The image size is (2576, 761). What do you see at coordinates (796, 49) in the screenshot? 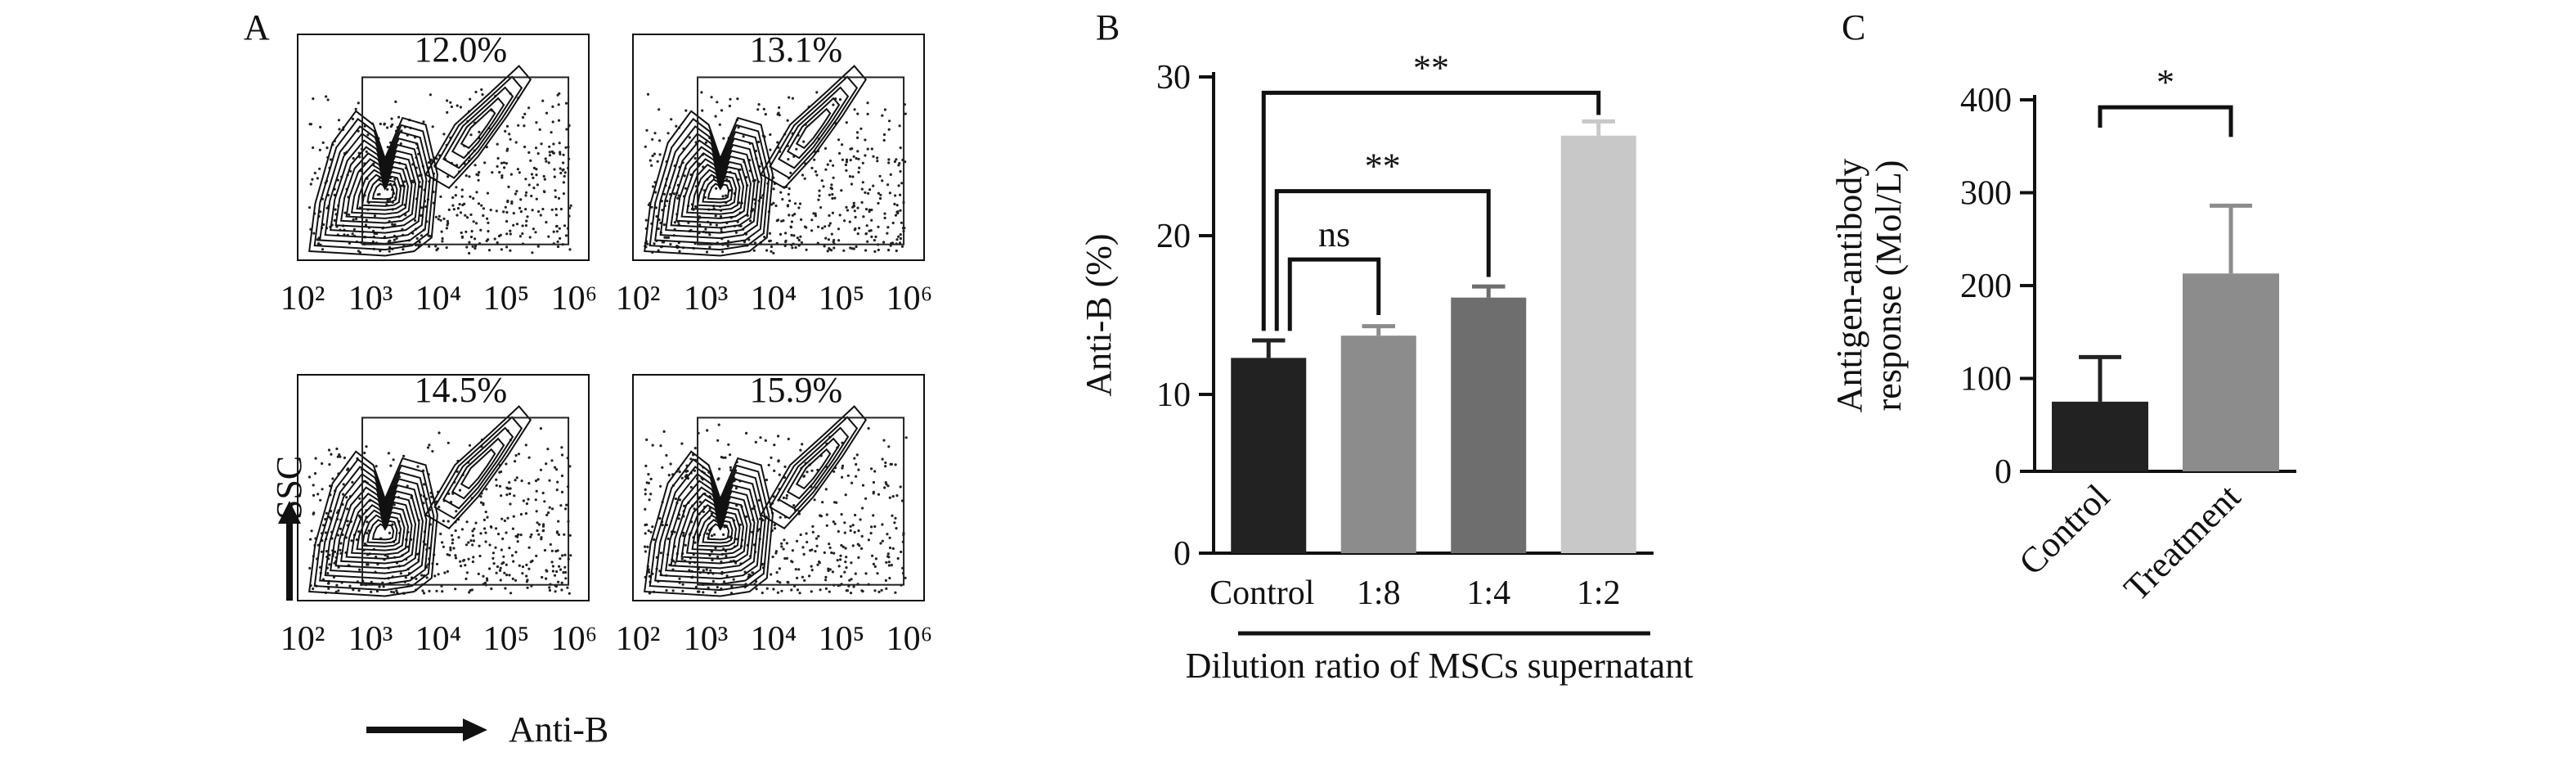
I see `gate-percent-label: 13.1%` at bounding box center [796, 49].